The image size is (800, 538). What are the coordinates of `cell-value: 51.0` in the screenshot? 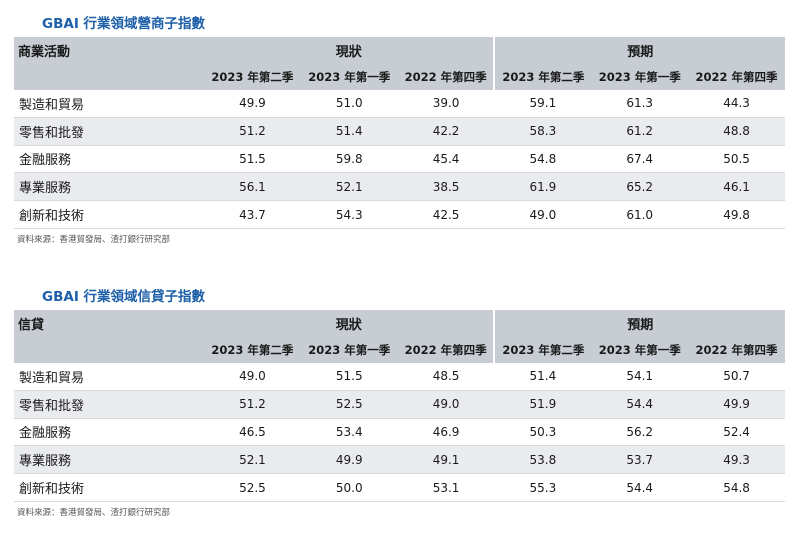 It's located at (349, 104).